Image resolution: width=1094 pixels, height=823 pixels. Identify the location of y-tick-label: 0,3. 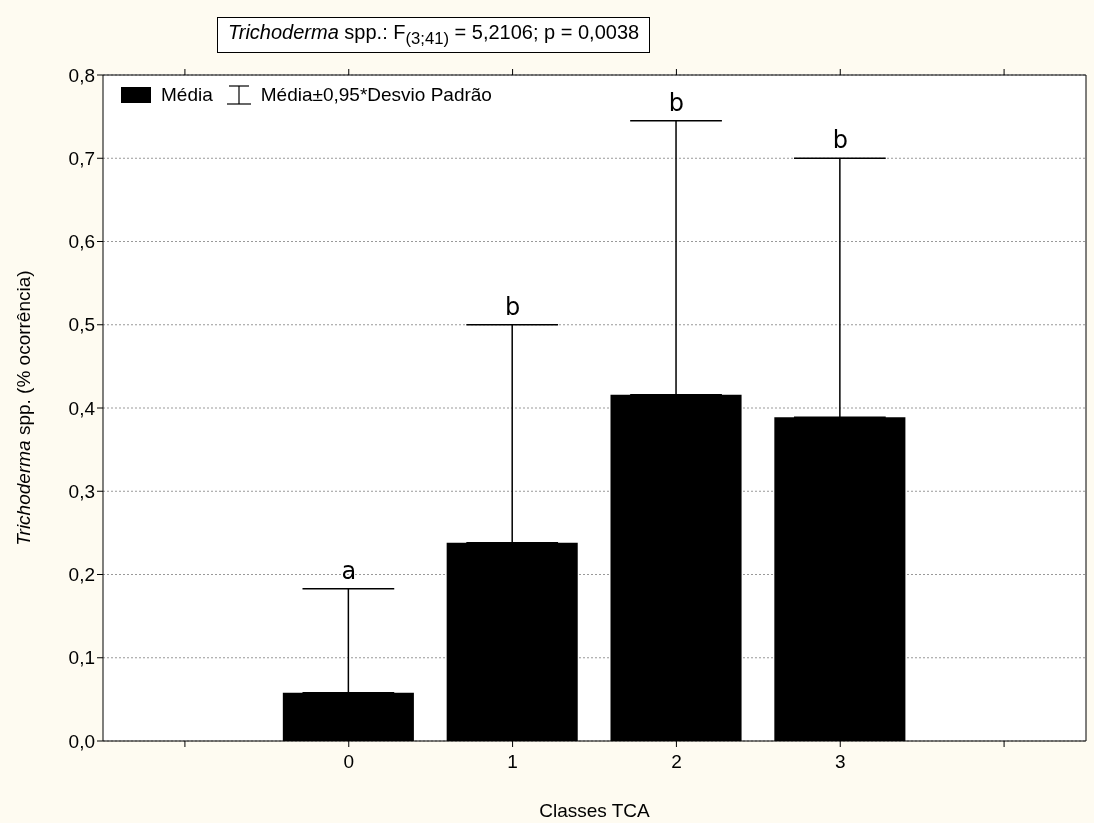
(81, 491).